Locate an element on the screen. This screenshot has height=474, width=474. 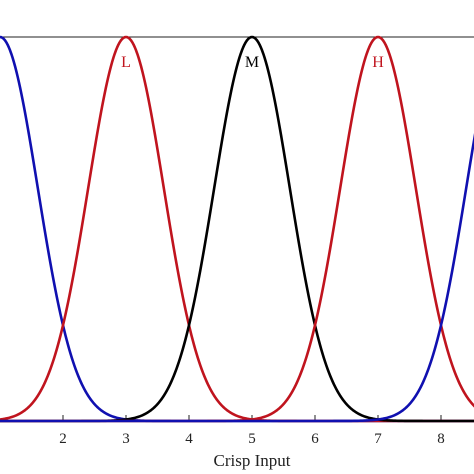
x-axis-title: Crisp Input is located at coordinates (252, 460).